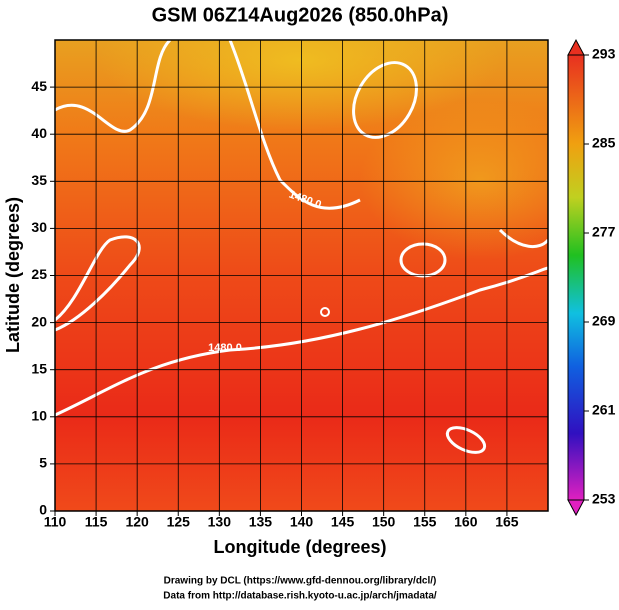 The width and height of the screenshot is (619, 610). What do you see at coordinates (604, 232) in the screenshot?
I see `colorbar-tick-label: 277` at bounding box center [604, 232].